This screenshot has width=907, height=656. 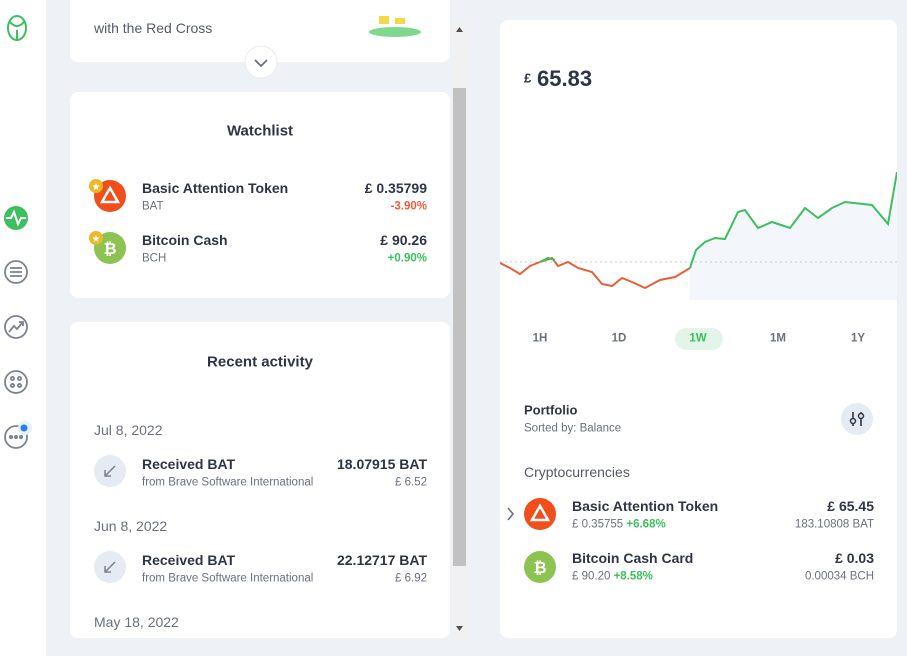 What do you see at coordinates (16, 327) in the screenshot?
I see `nav-trend` at bounding box center [16, 327].